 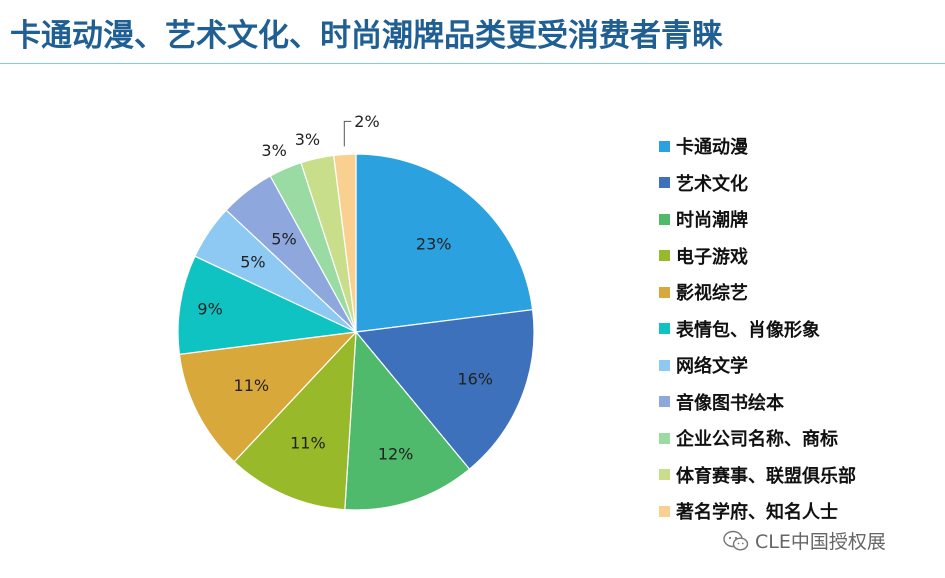 I want to click on slice-data-label: 2%, so click(x=366, y=121).